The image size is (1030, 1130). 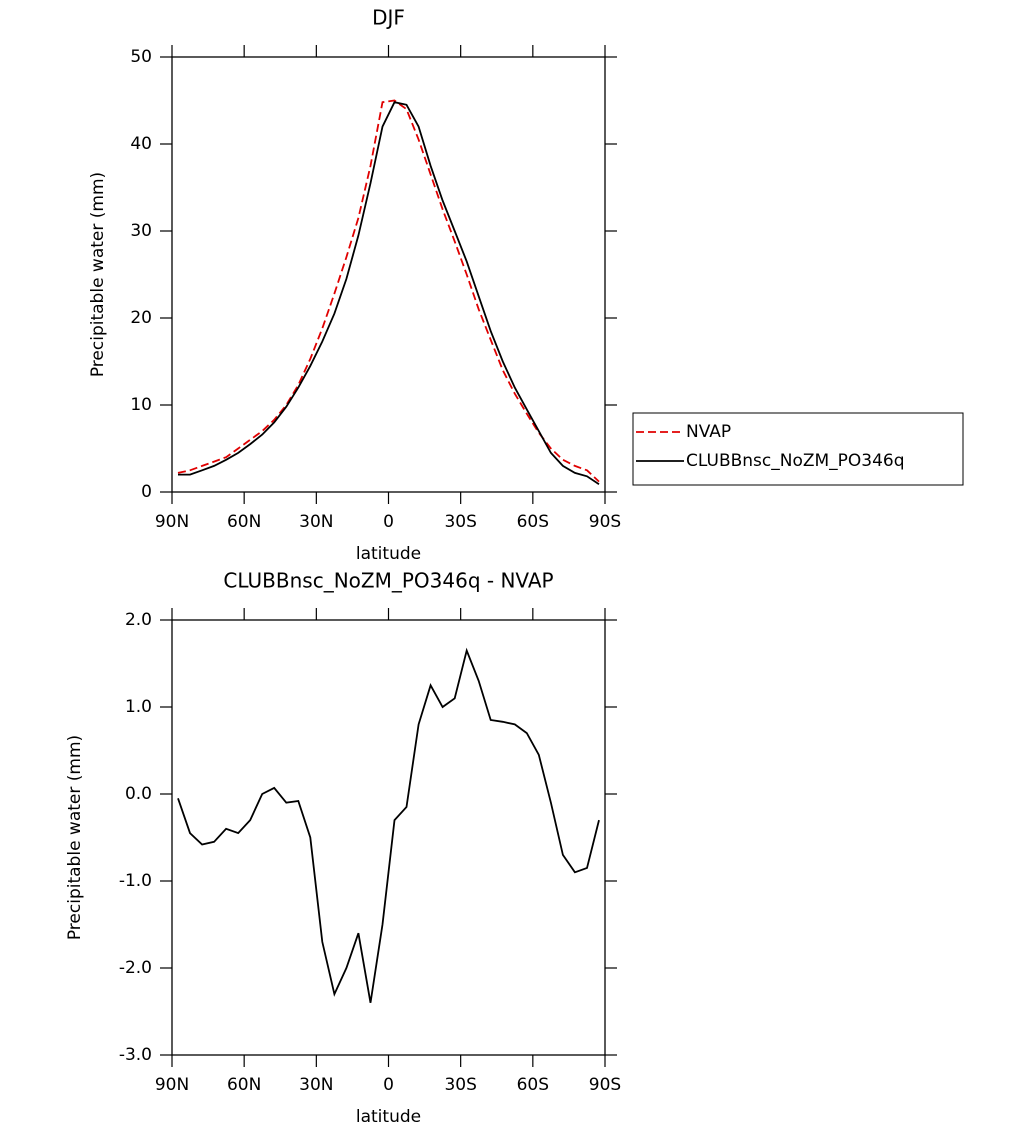 I want to click on y-tick-label: -3.0, so click(x=135, y=1055).